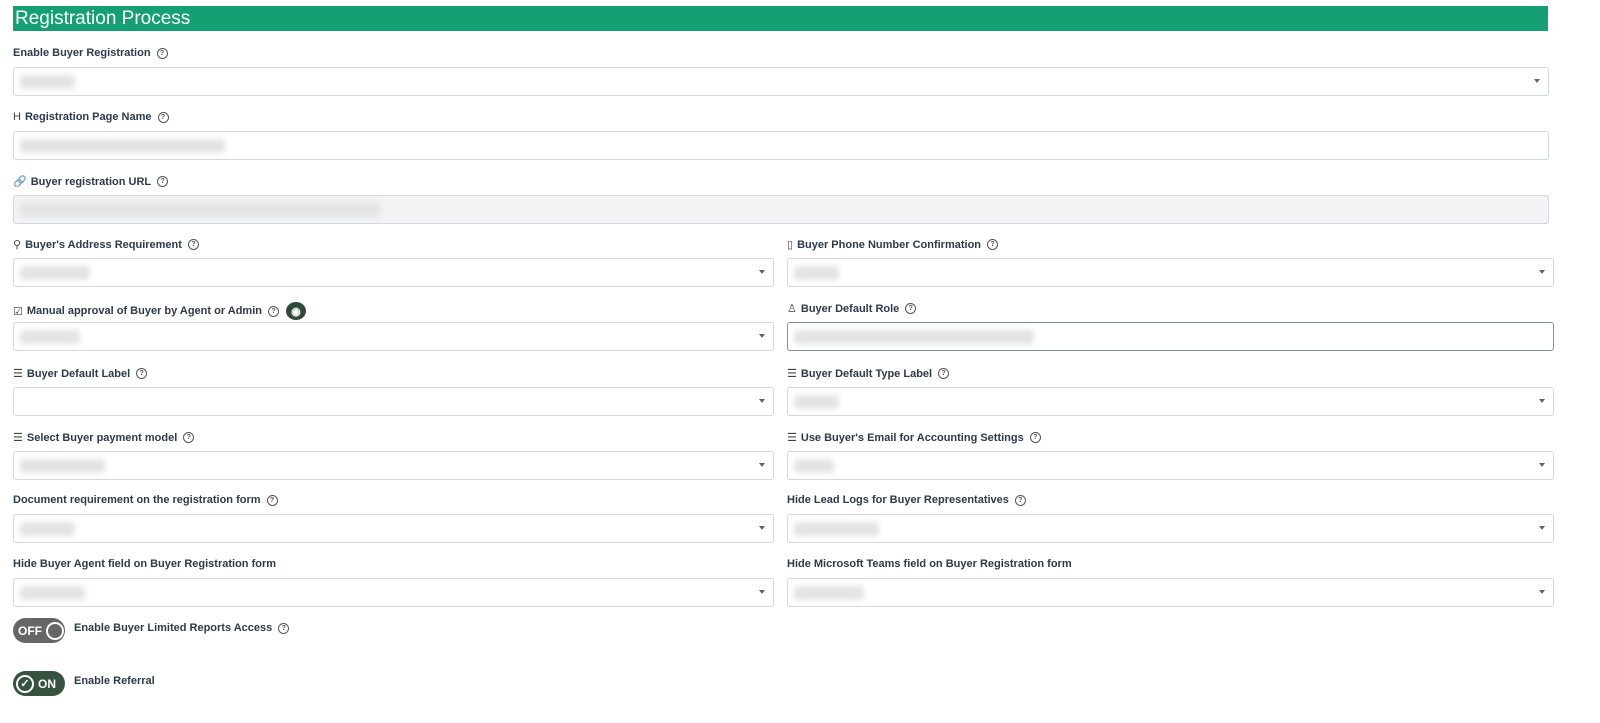  What do you see at coordinates (295, 311) in the screenshot?
I see `eye-icon: ◉` at bounding box center [295, 311].